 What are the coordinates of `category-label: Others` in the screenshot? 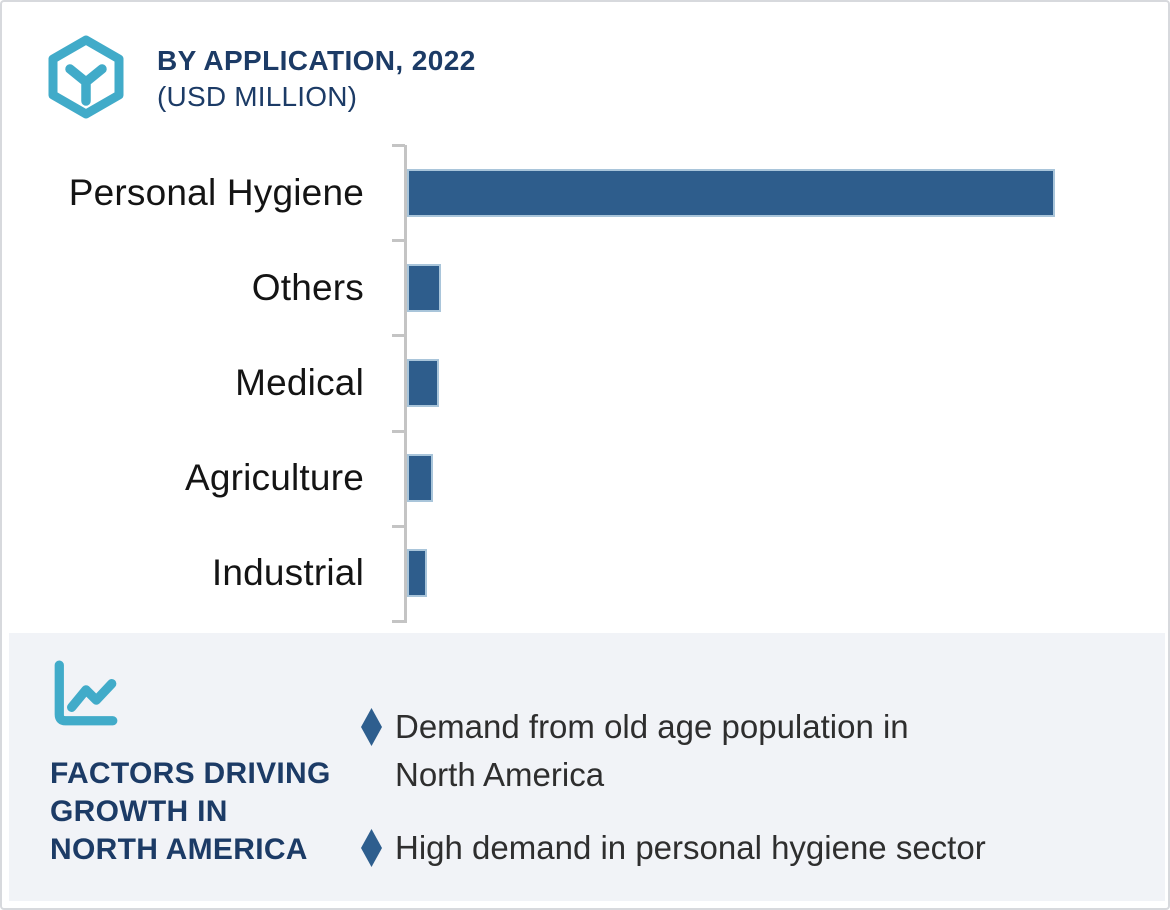 It's located at (307, 287).